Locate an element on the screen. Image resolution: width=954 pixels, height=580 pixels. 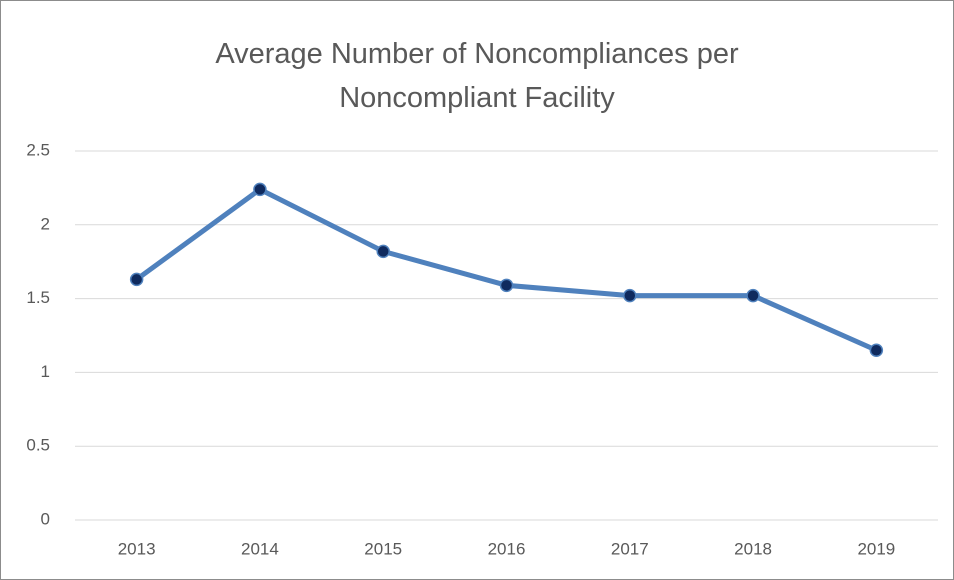
x-tick-label: 2015 is located at coordinates (383, 548).